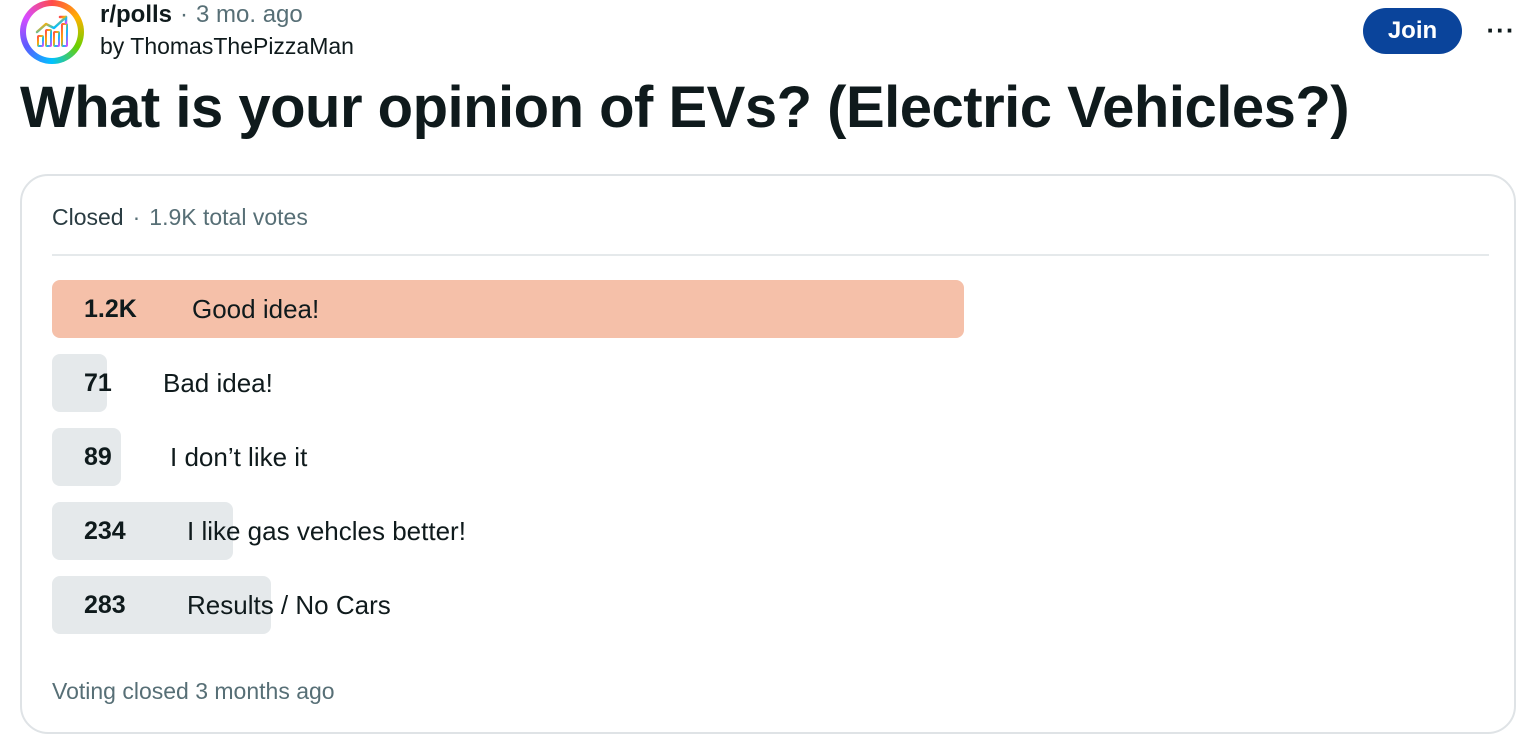 This screenshot has width=1524, height=734. I want to click on poll-option-count: 234, so click(105, 531).